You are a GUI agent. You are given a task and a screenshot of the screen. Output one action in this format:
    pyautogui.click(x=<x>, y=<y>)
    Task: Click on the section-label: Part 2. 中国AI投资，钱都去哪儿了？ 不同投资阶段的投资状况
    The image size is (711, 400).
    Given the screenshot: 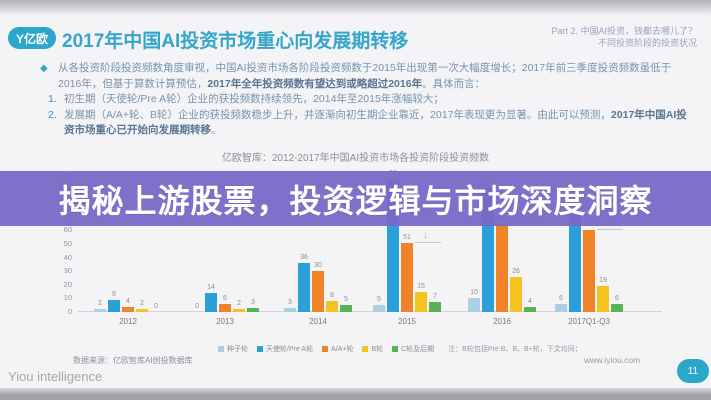 What is the action you would take?
    pyautogui.click(x=624, y=37)
    